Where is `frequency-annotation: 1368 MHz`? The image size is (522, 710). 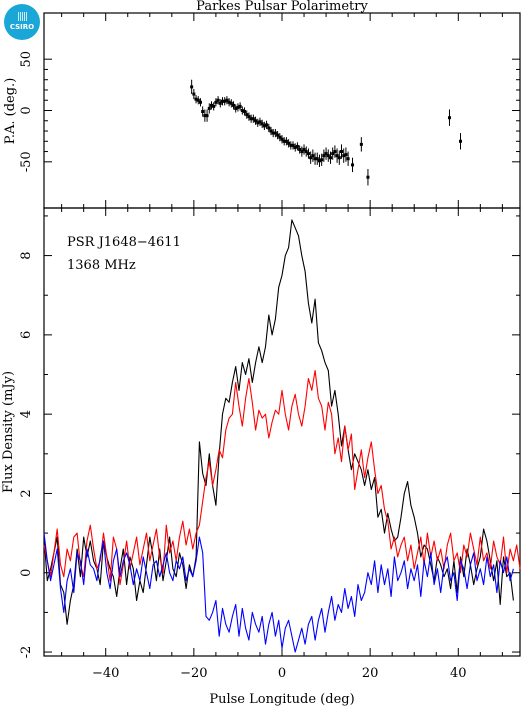 frequency-annotation: 1368 MHz is located at coordinates (101, 265).